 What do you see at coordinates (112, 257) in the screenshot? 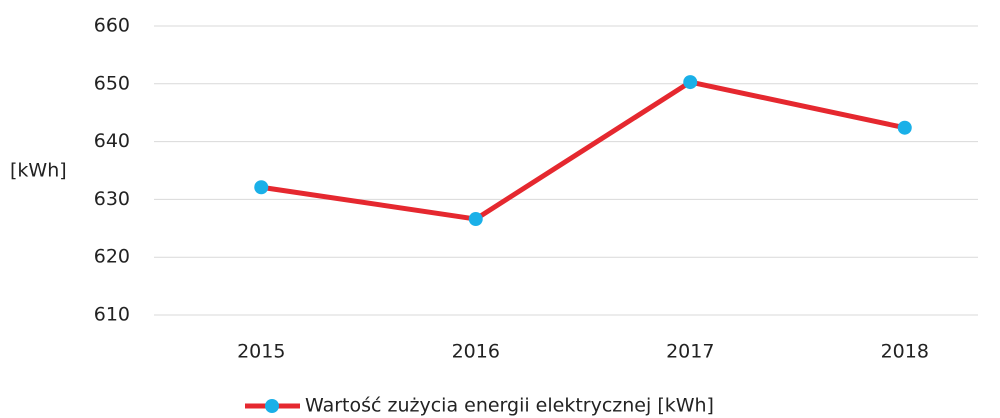
I see `y-tick-label: 620` at bounding box center [112, 257].